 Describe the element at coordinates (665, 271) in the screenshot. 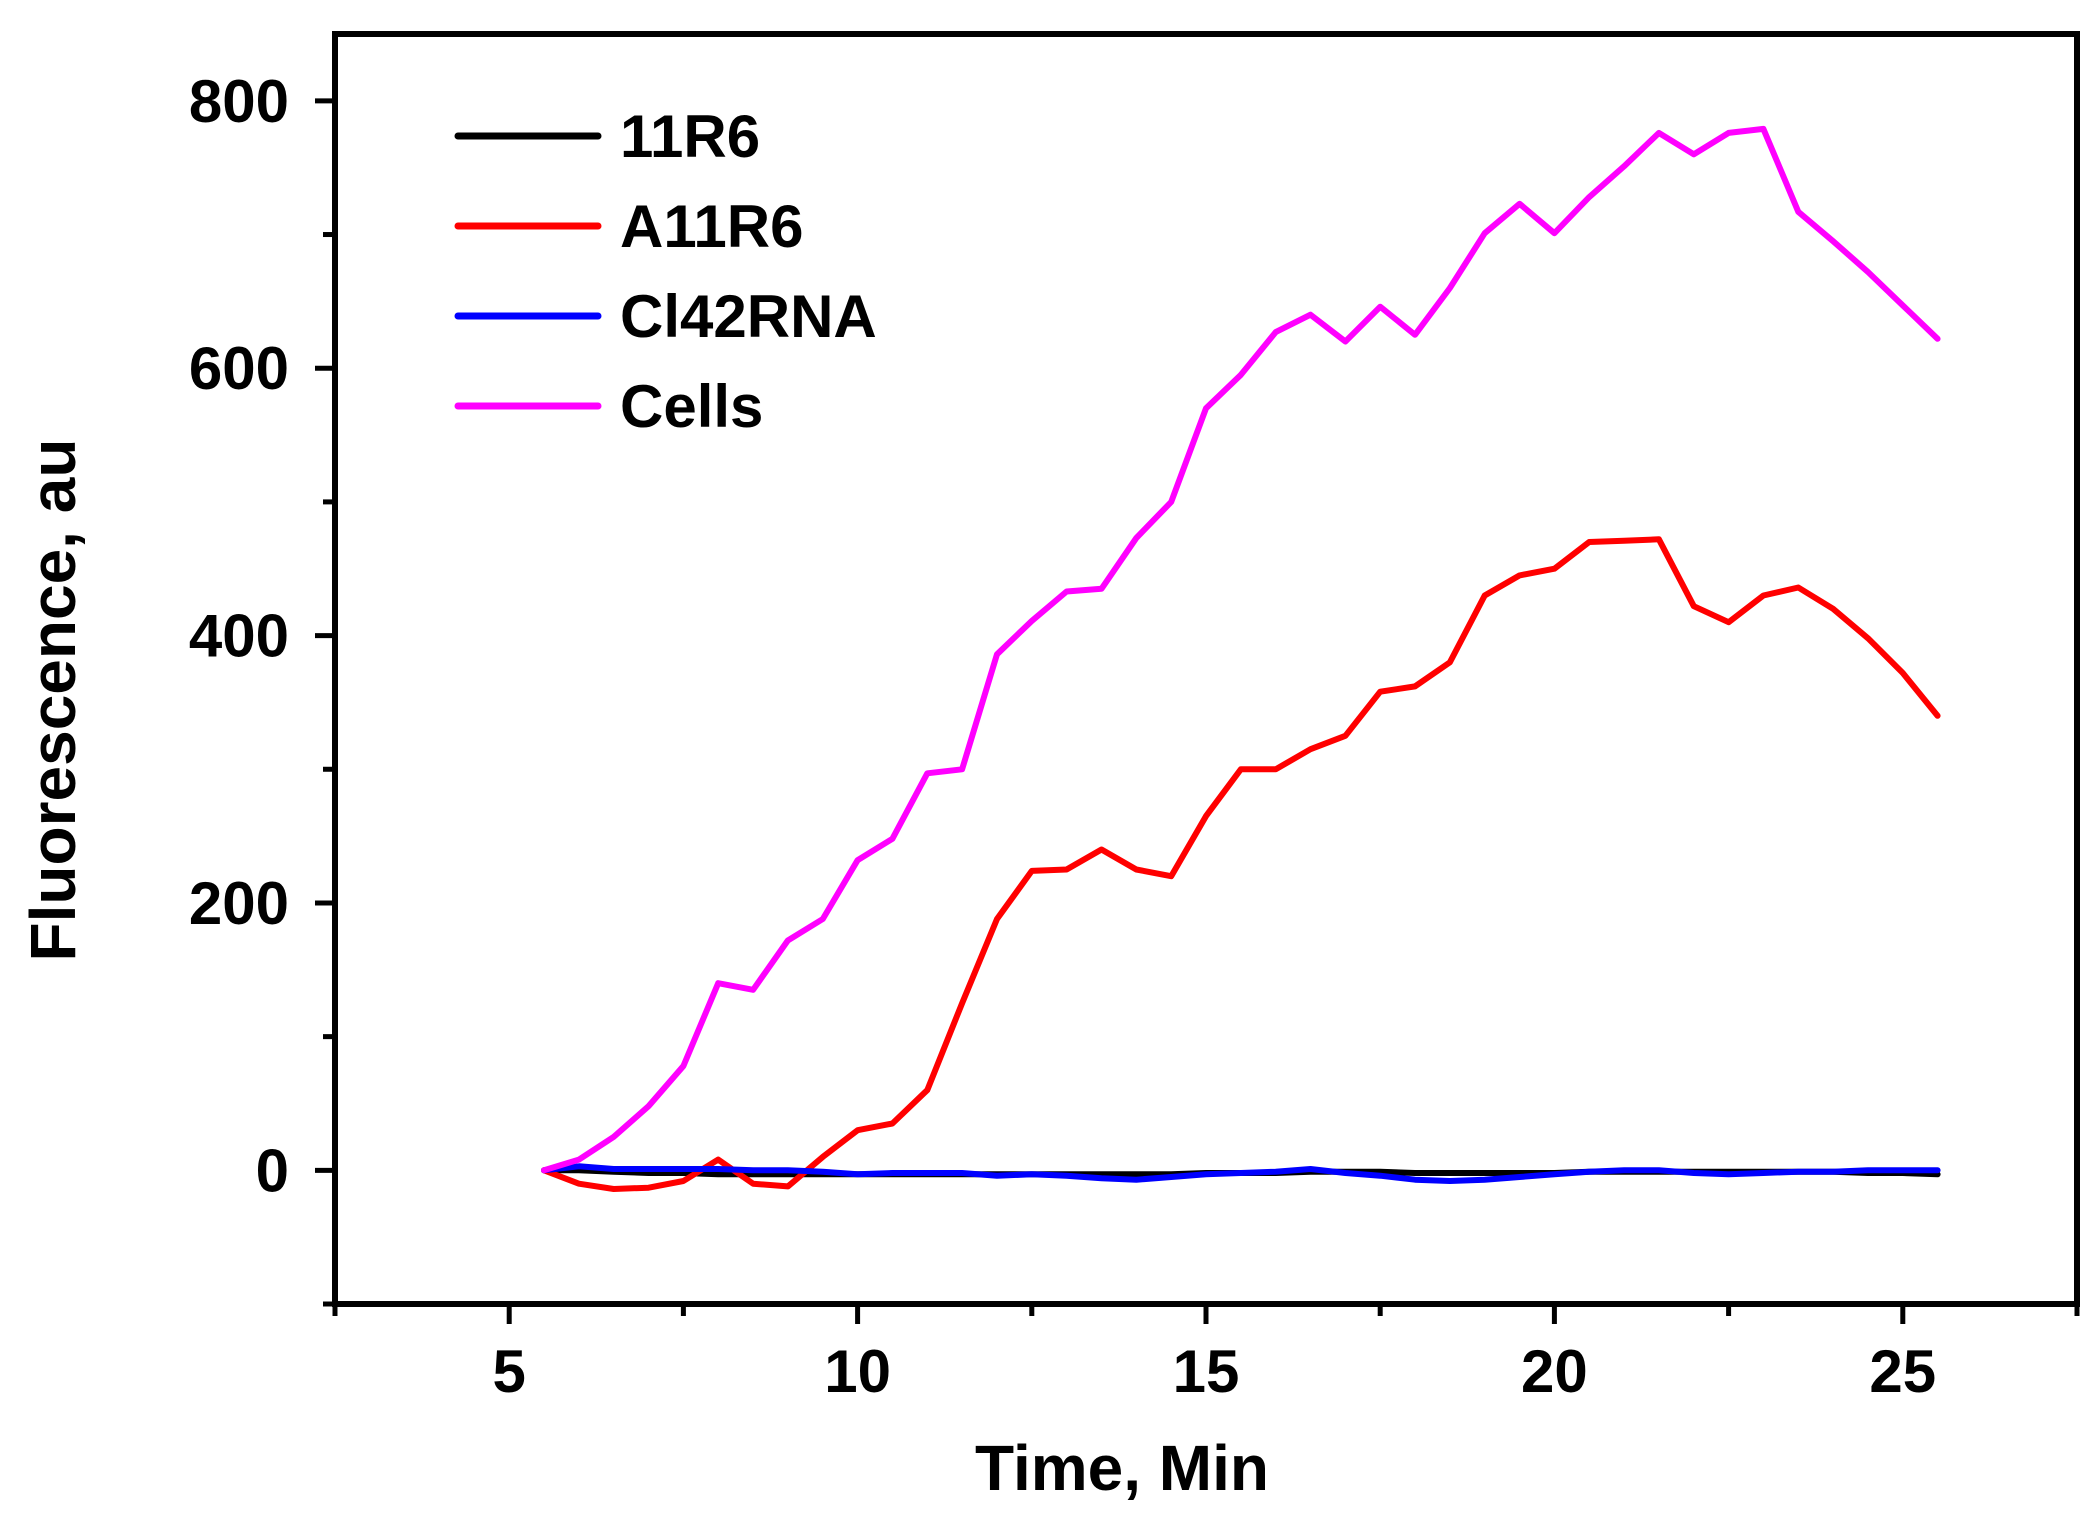

I see `legend: 11R6 A11R6 Cl42RNA Cells` at that location.